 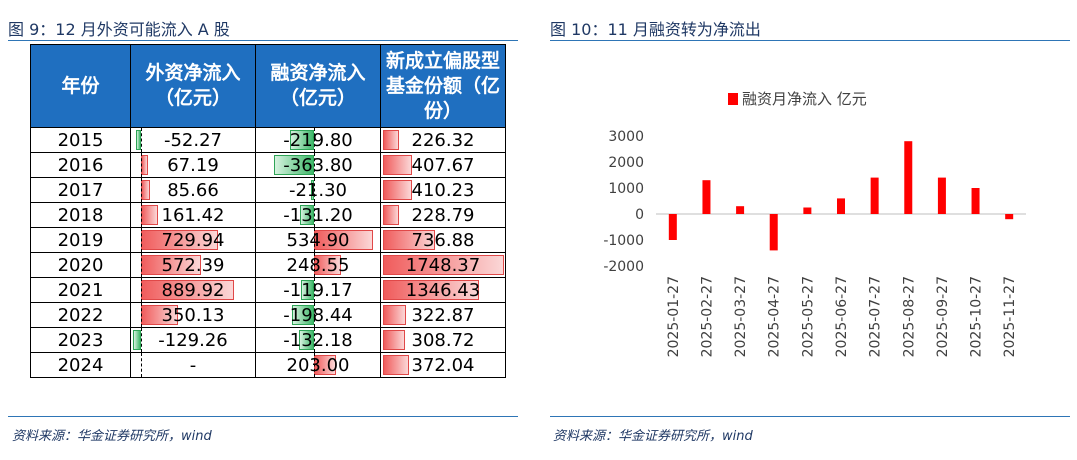 I want to click on cell-value: -219.80, so click(x=318, y=140).